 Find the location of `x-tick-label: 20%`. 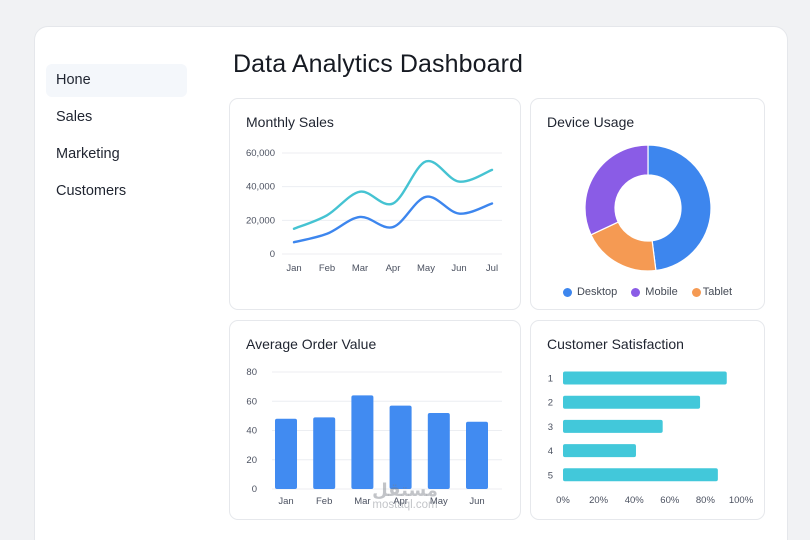

x-tick-label: 20% is located at coordinates (599, 500).